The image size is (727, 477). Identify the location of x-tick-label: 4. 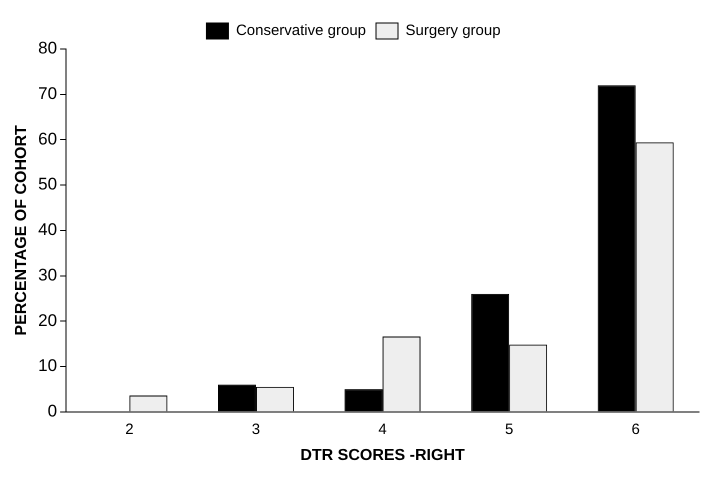
(382, 429).